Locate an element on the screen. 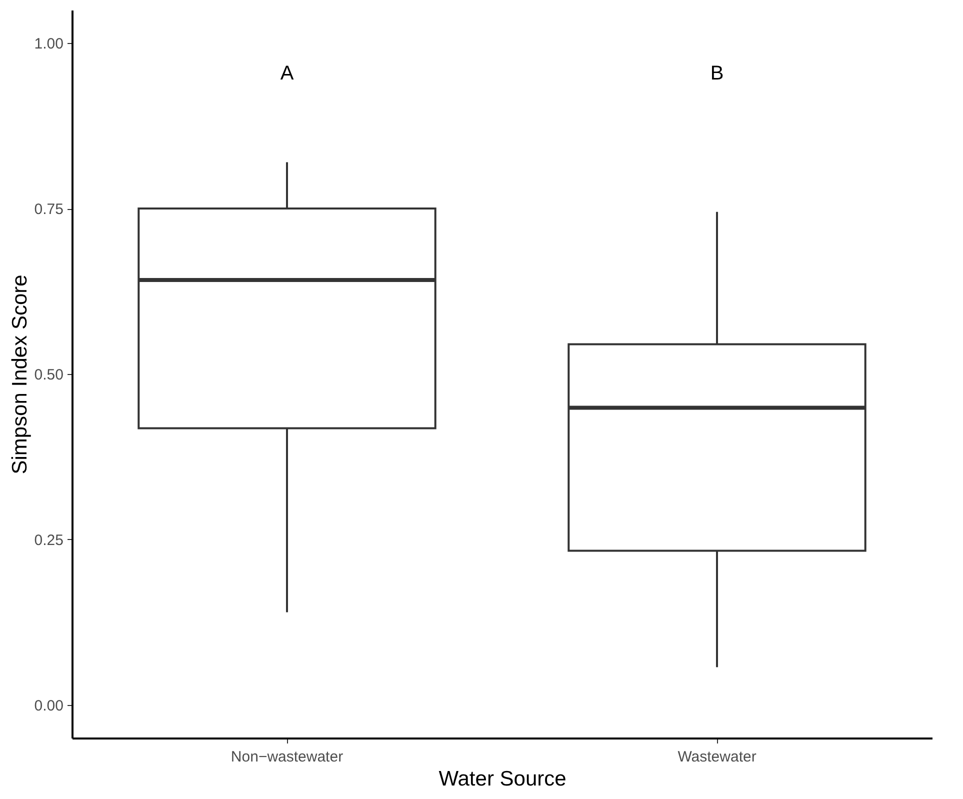 Image resolution: width=963 pixels, height=799 pixels. y-axis-title: Simpson Index Score is located at coordinates (20, 374).